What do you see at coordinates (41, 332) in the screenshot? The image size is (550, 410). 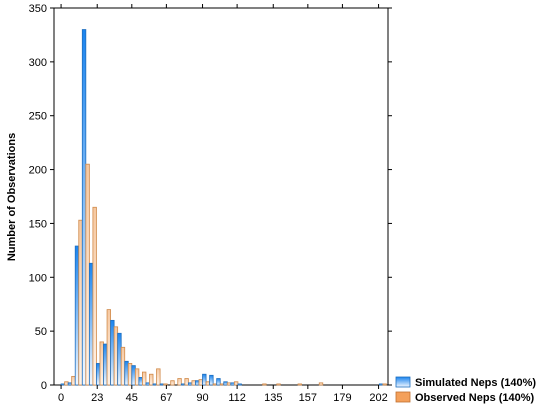 I see `y-tick-label: 50` at bounding box center [41, 332].